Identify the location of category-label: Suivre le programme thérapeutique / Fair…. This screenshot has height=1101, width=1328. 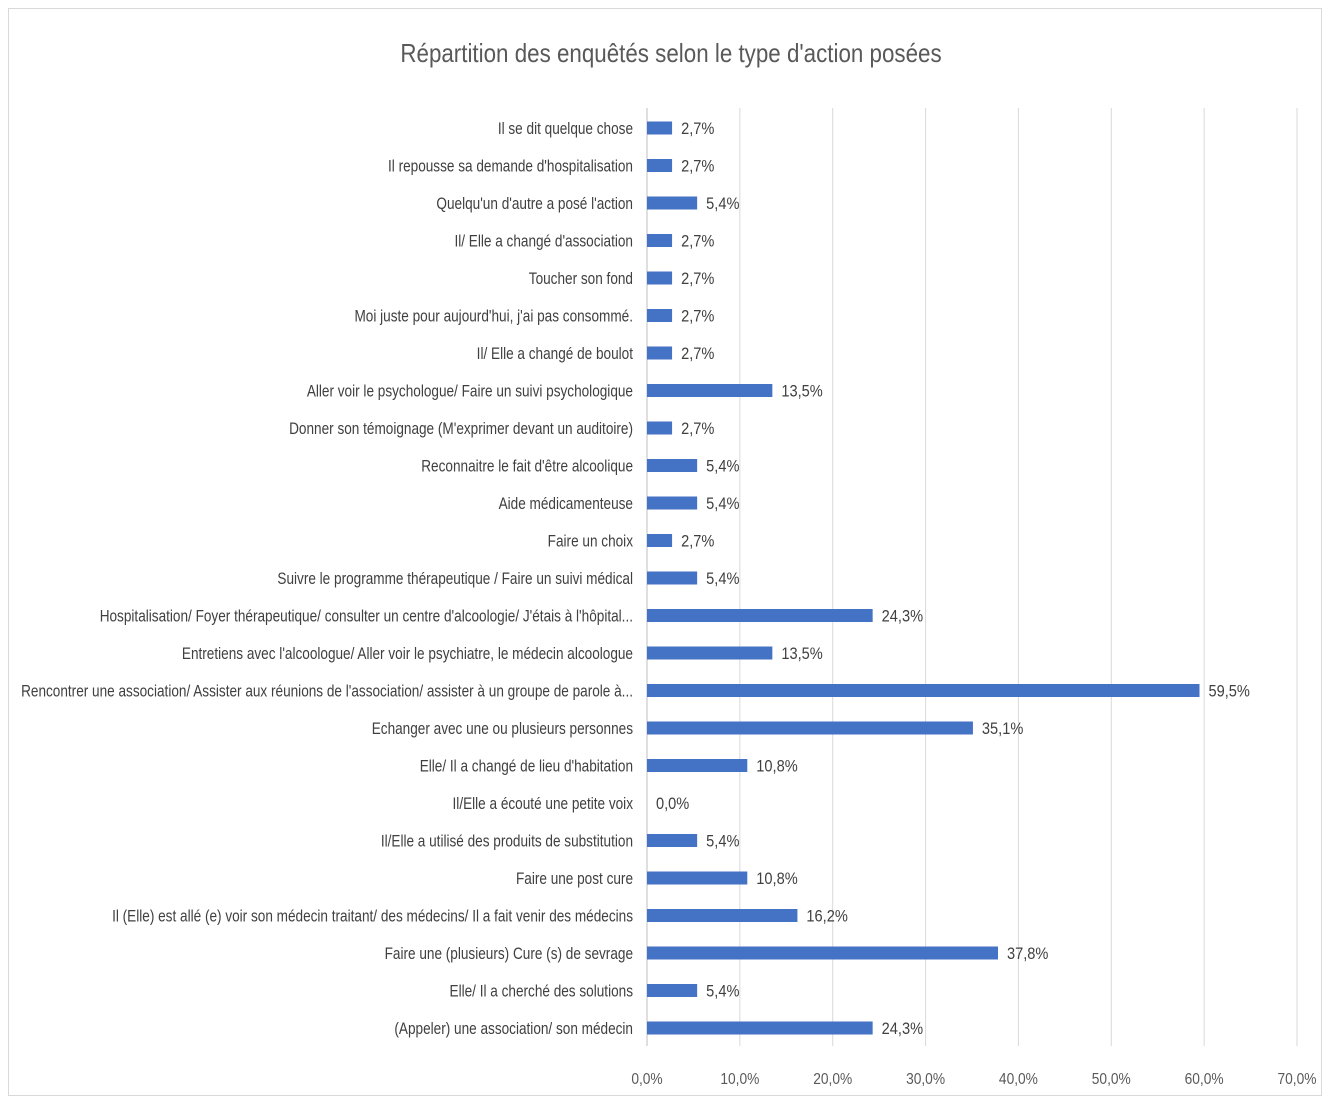
(455, 579).